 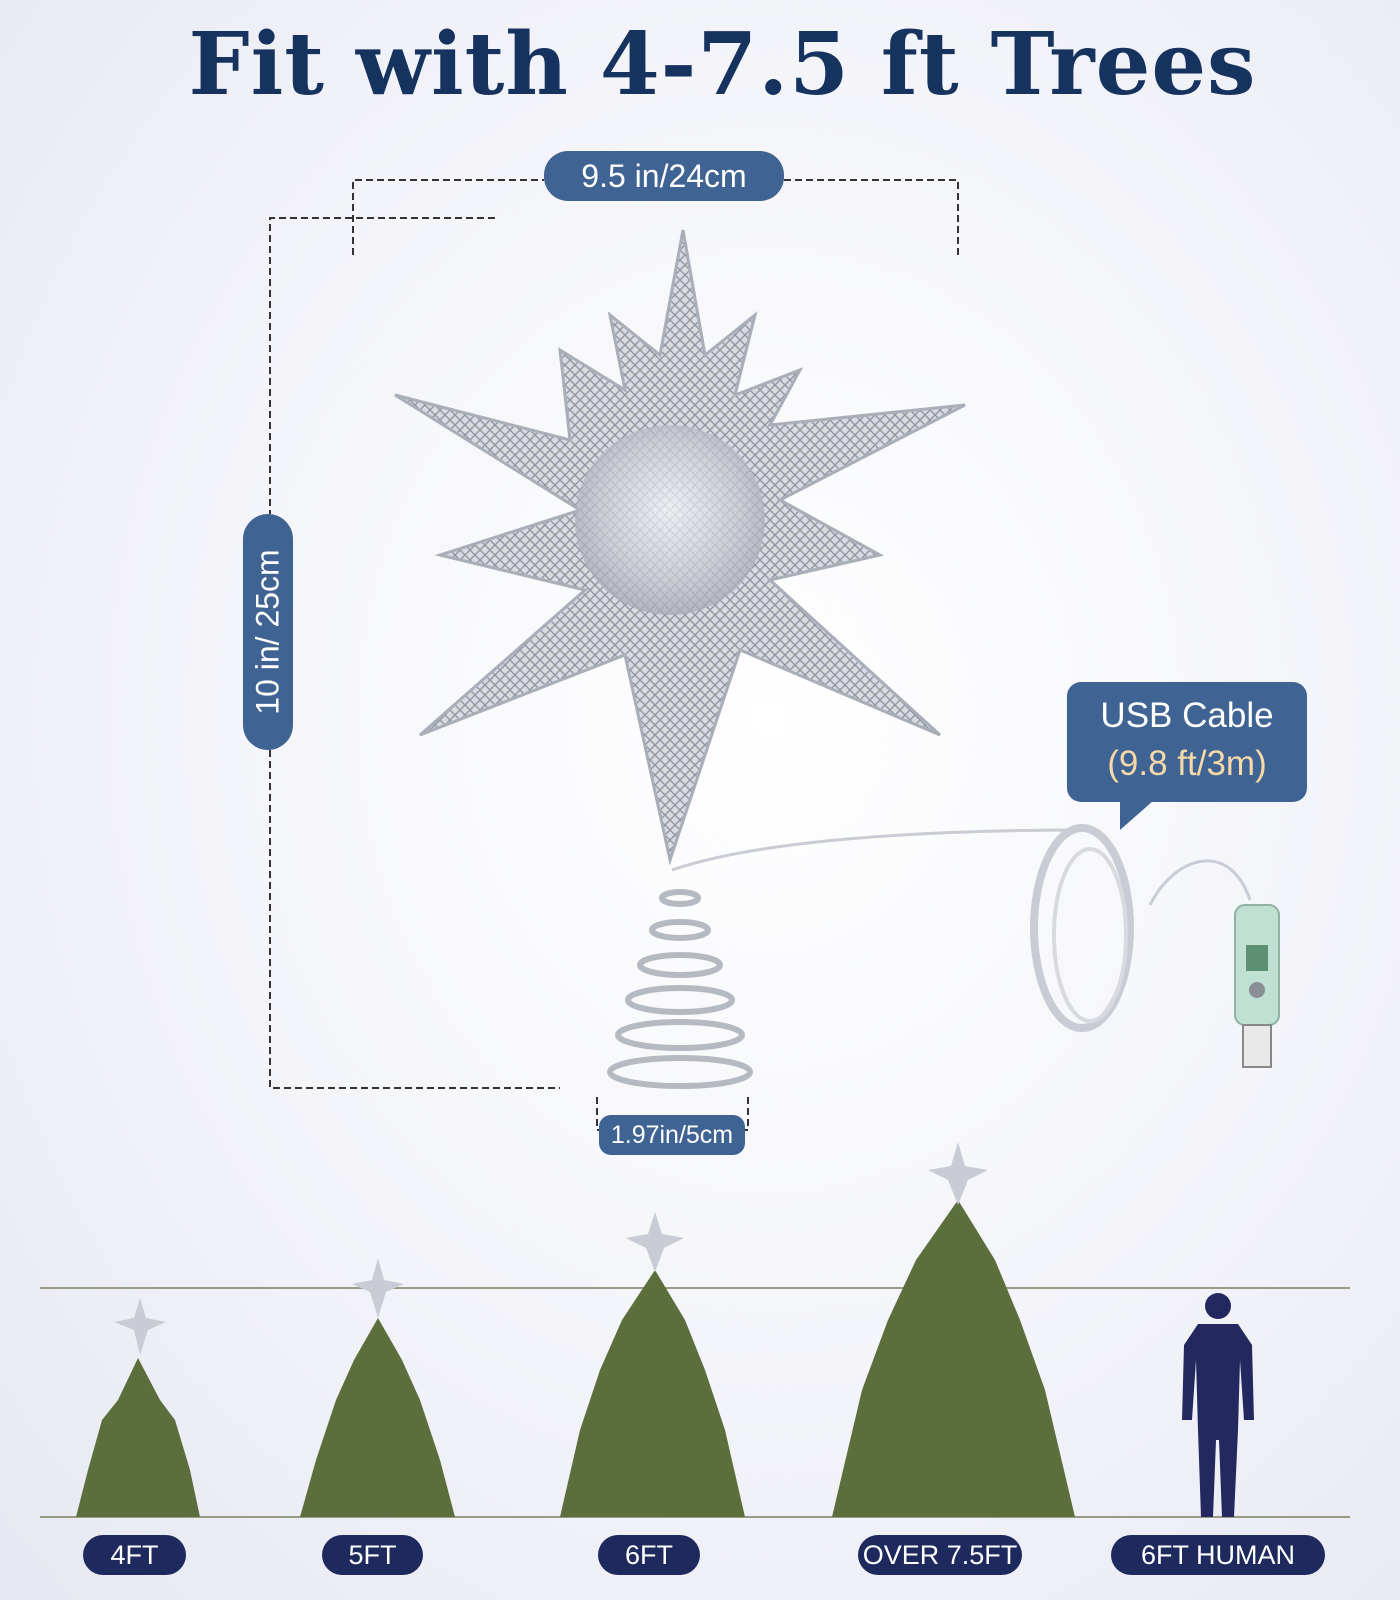 I want to click on base-line-left, so click(x=602, y=1114).